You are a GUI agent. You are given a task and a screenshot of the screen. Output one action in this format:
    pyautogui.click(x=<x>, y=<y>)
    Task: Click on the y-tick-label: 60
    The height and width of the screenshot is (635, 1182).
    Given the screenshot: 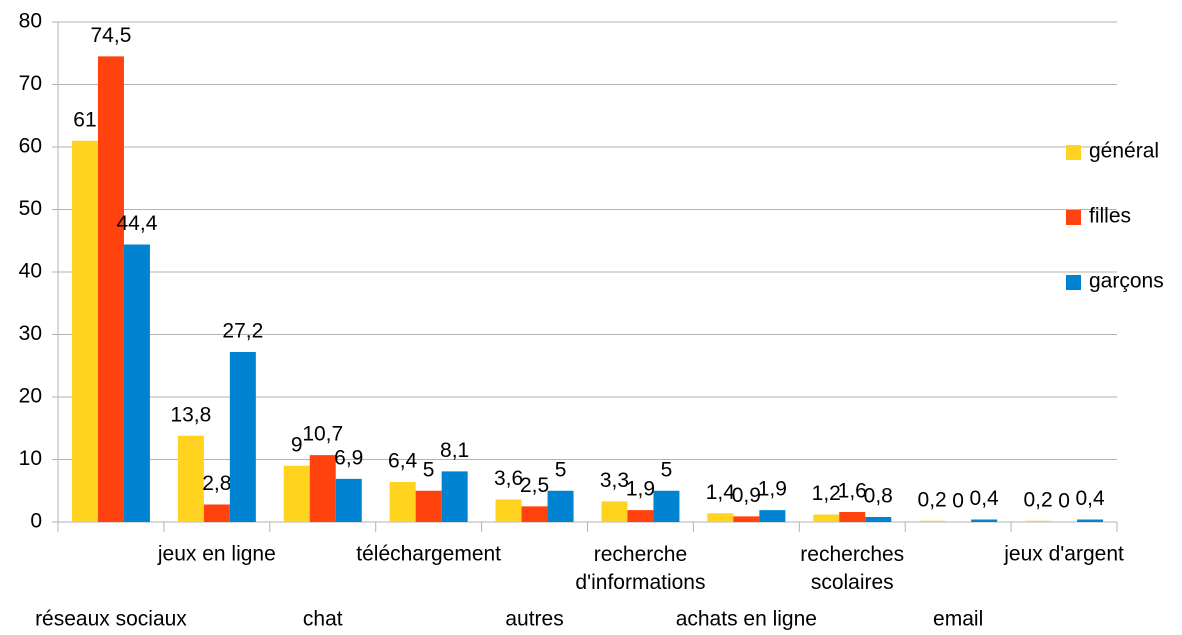 What is the action you would take?
    pyautogui.click(x=30, y=146)
    